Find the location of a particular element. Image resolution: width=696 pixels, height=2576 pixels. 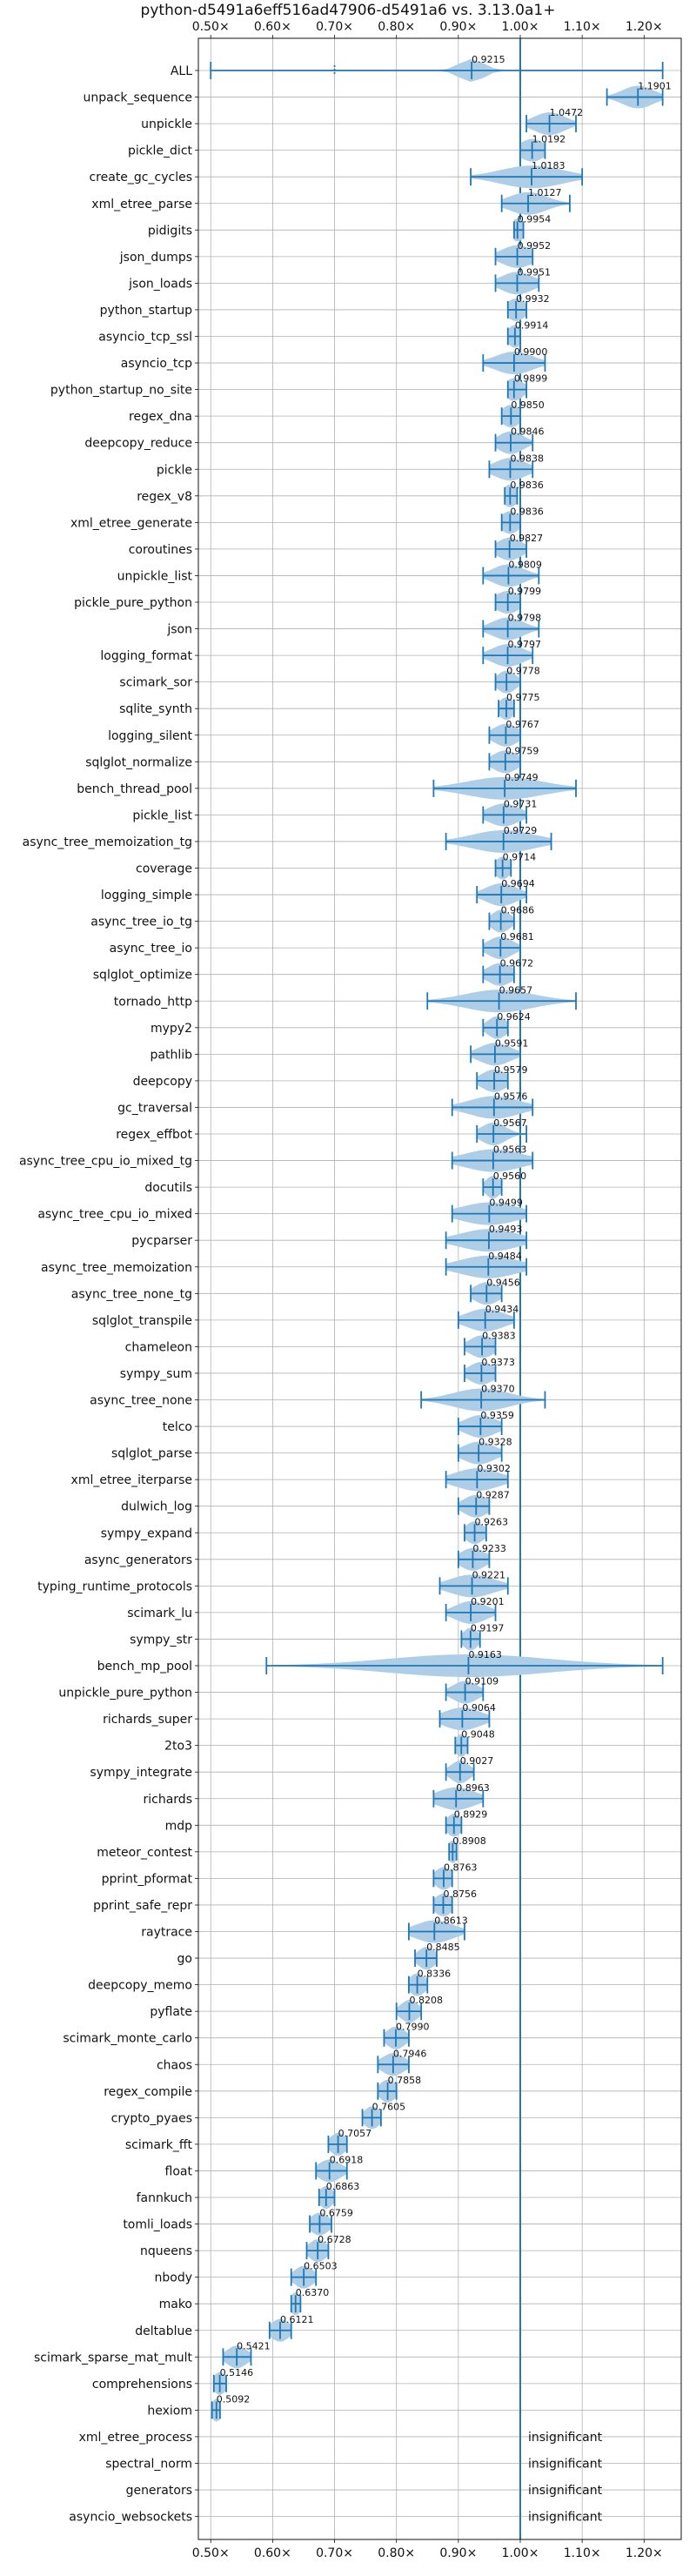

benchmark-label: mypy2 is located at coordinates (171, 1029).